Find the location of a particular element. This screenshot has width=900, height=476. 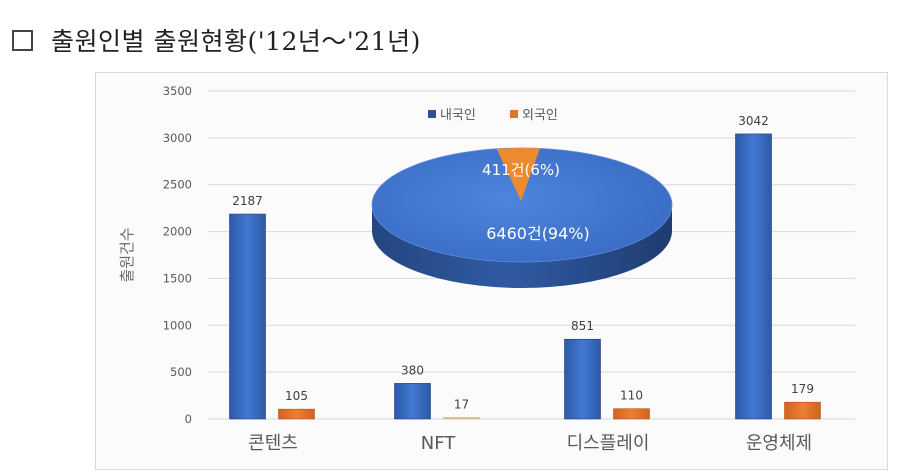

x-category-label: 디스플레이 is located at coordinates (608, 443).